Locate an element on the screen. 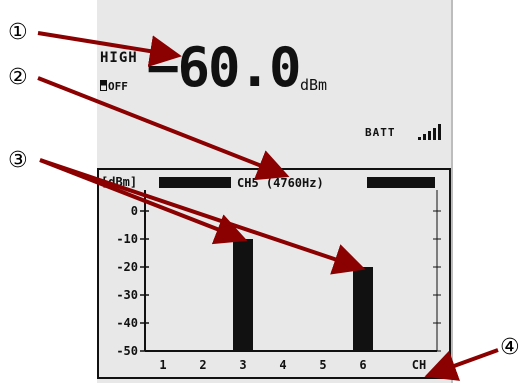 This screenshot has height=383, width=531. power-unit: dBm is located at coordinates (314, 85).